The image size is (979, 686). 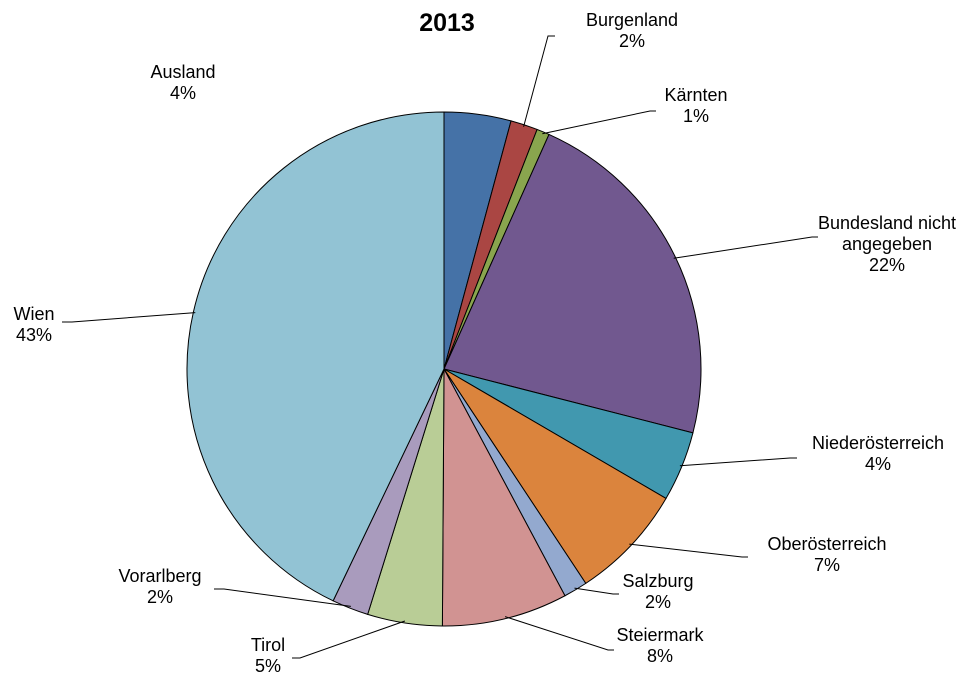 I want to click on slice-label-9: Vorarlberg 2%, so click(x=159, y=586).